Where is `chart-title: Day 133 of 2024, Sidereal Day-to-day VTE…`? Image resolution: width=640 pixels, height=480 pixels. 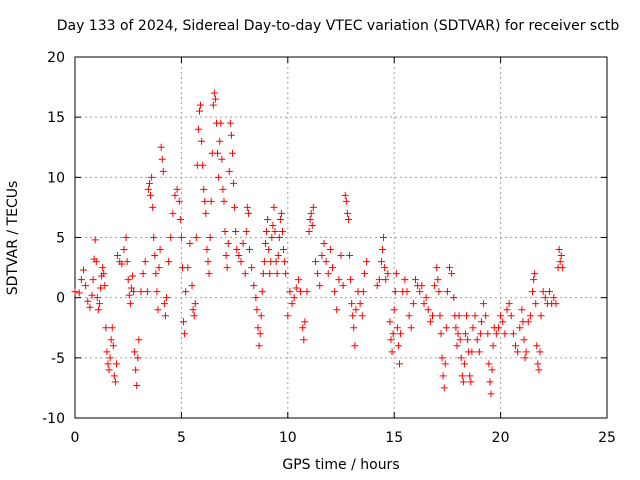 chart-title: Day 133 of 2024, Sidereal Day-to-day VTE… is located at coordinates (338, 26).